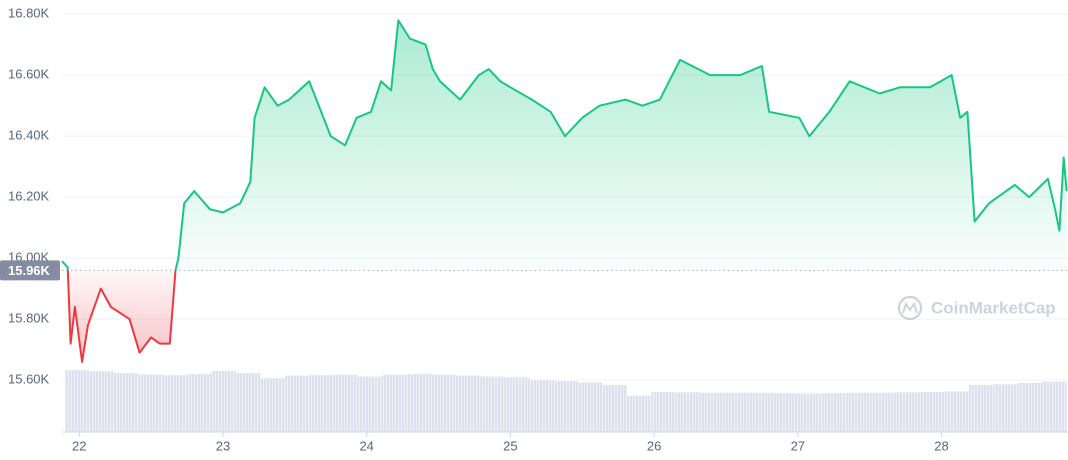 The width and height of the screenshot is (1068, 460). I want to click on watermark-icon-mark, so click(910, 307).